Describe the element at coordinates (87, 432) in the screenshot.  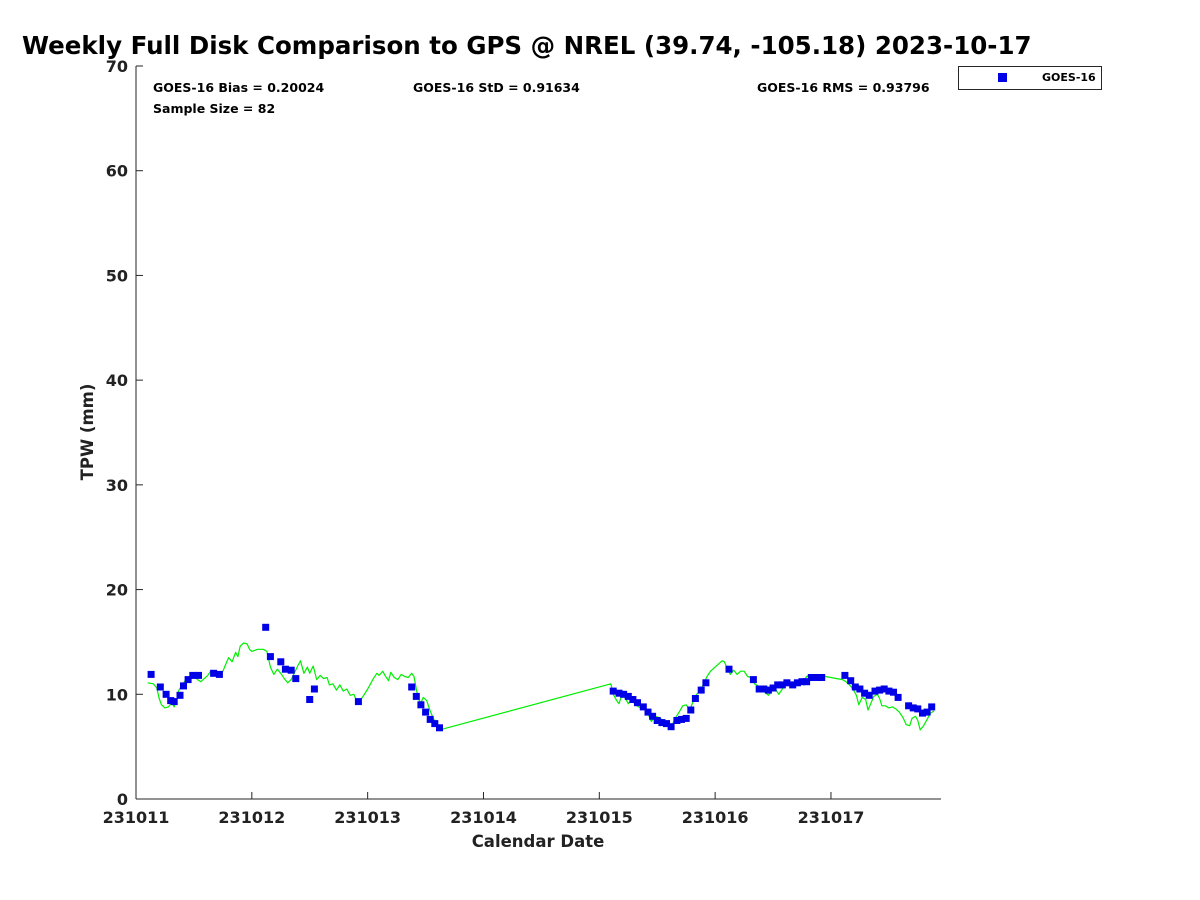
I see `y-axis-label: TPW (mm)` at that location.